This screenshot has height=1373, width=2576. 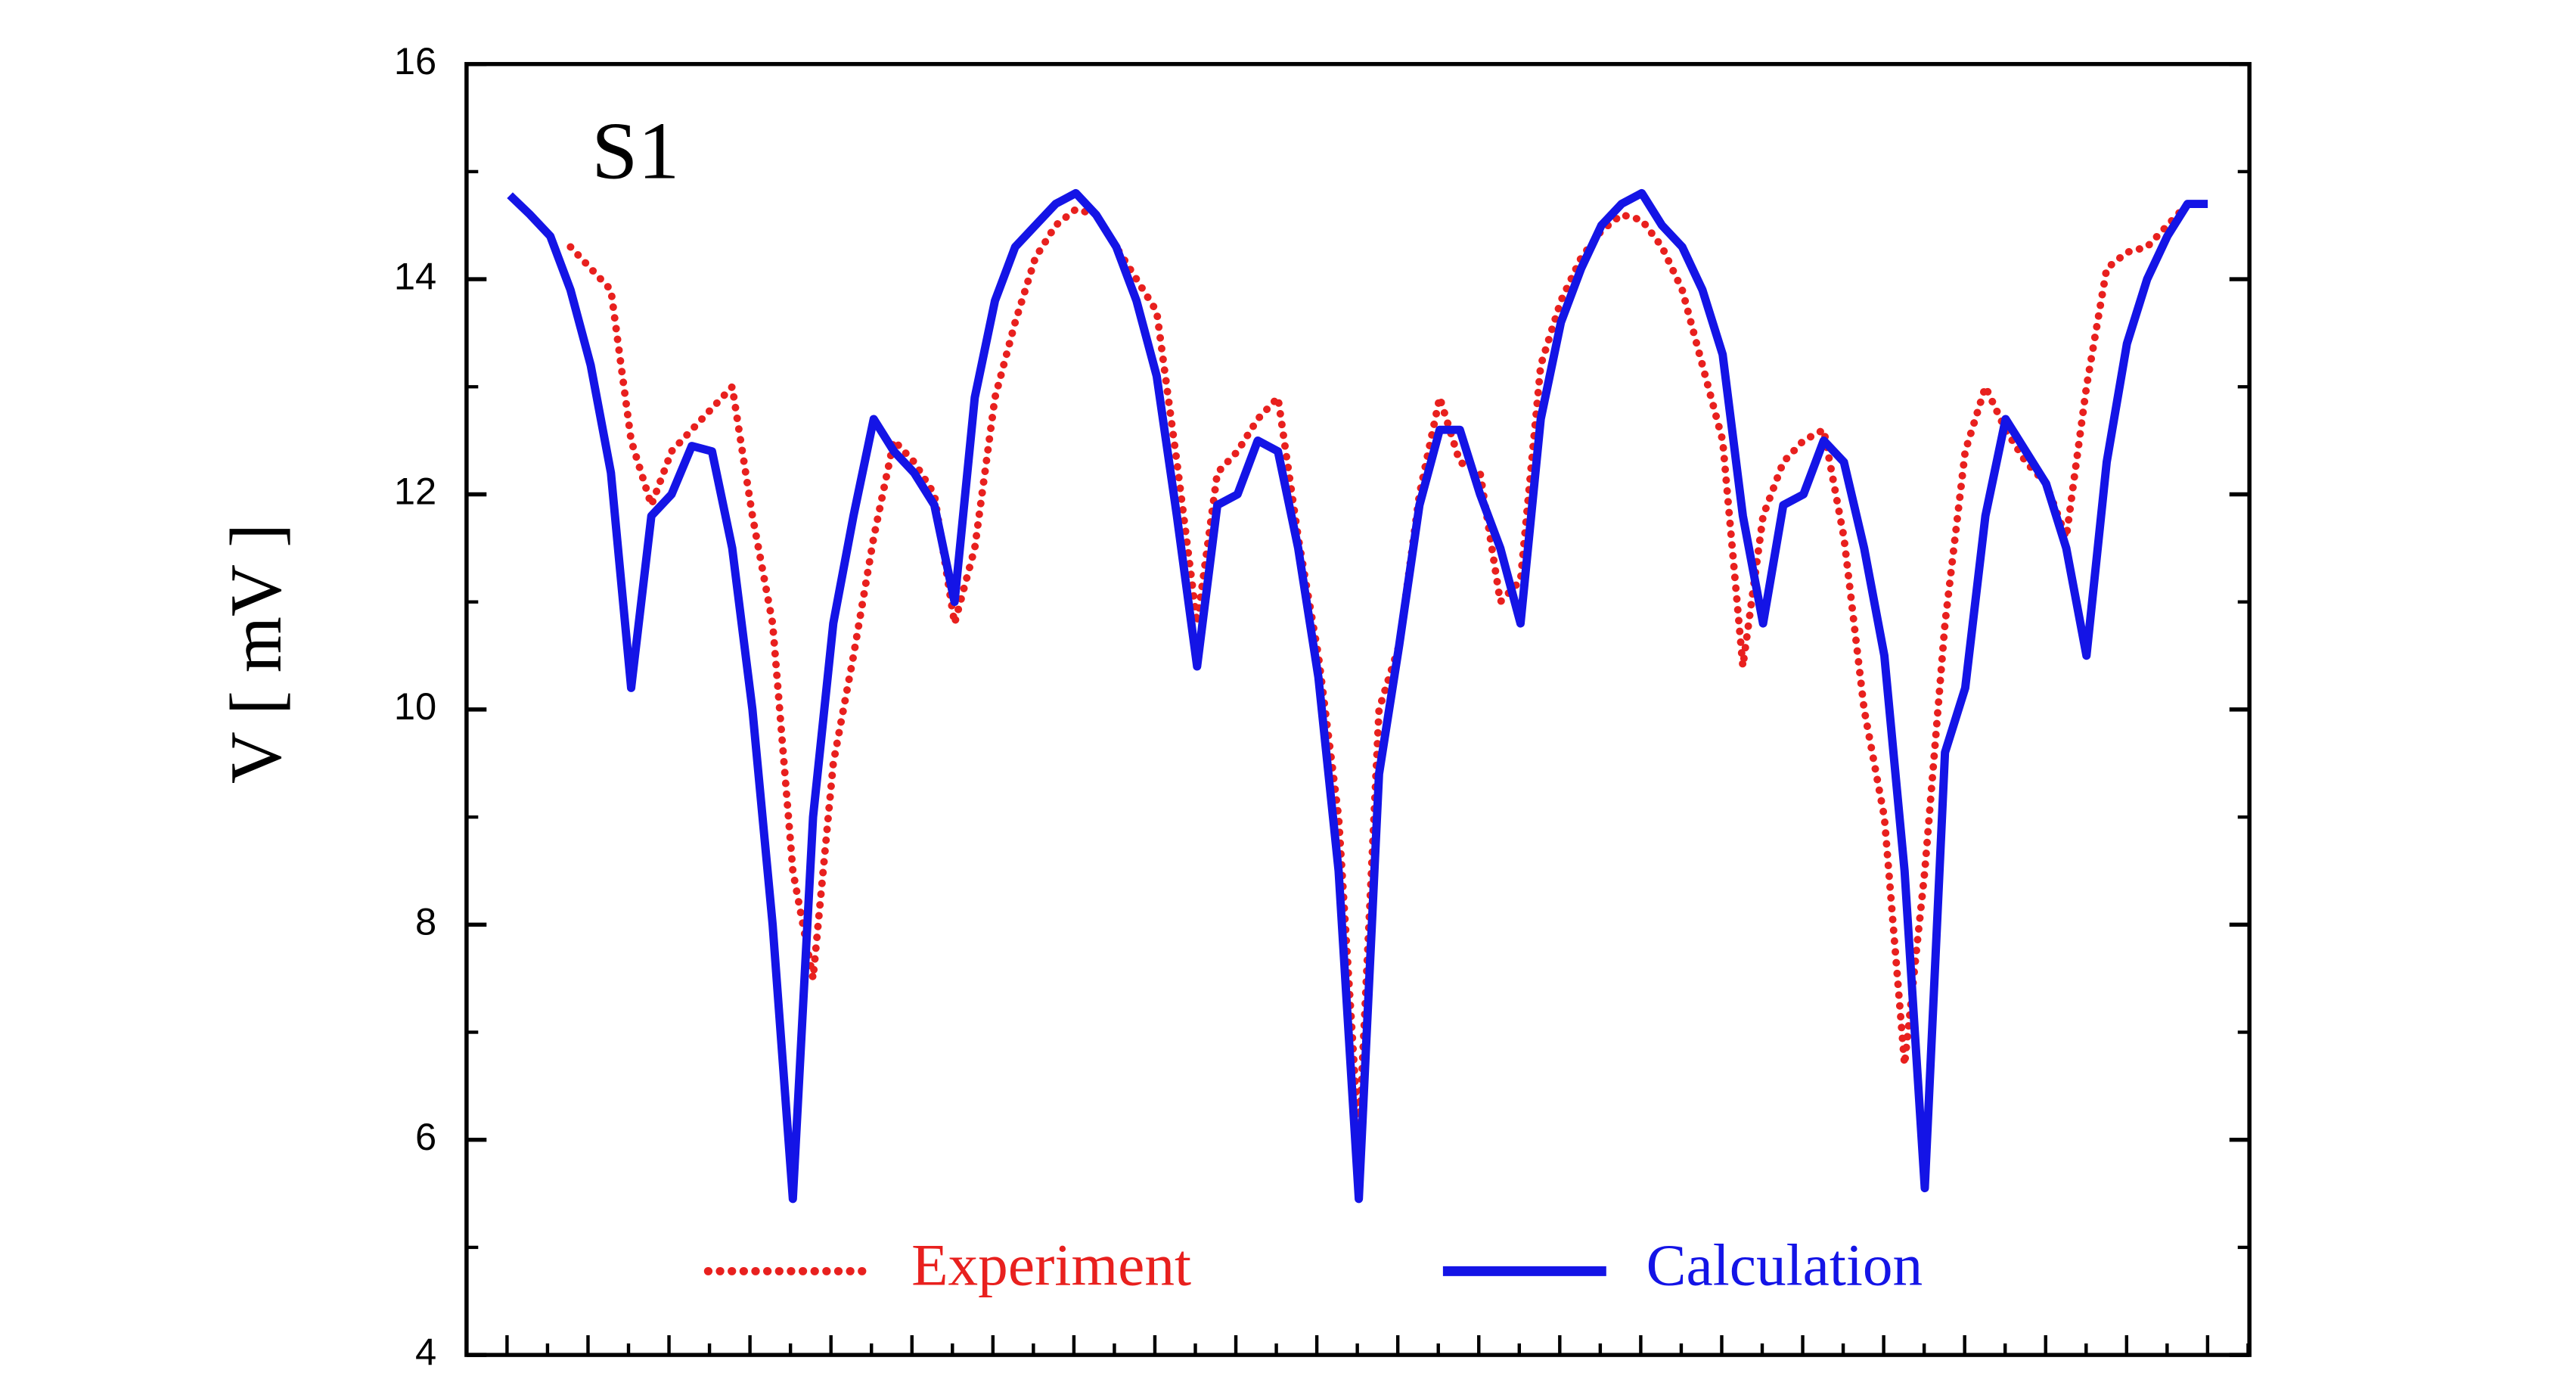 What do you see at coordinates (415, 491) in the screenshot?
I see `y-tick-label: 12` at bounding box center [415, 491].